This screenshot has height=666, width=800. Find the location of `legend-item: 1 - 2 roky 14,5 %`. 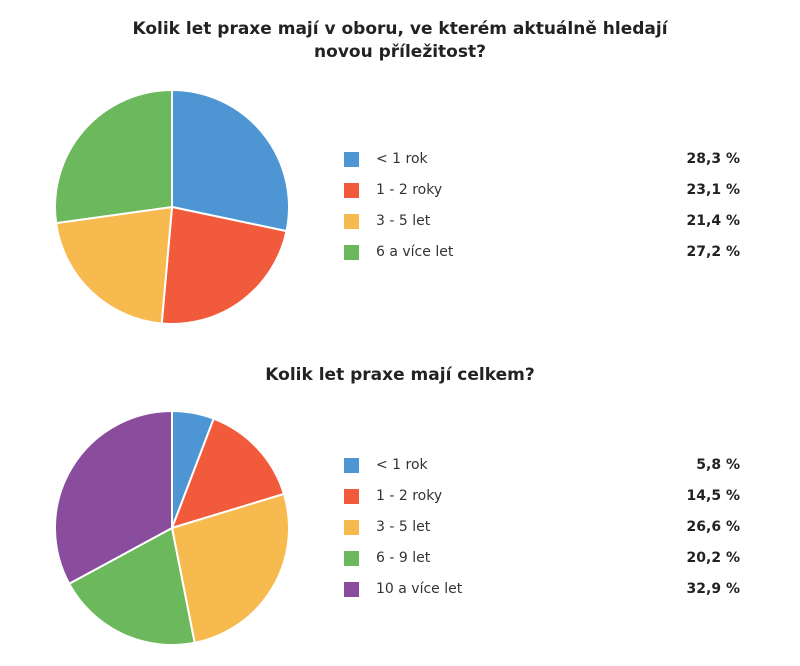

legend-item: 1 - 2 roky 14,5 % is located at coordinates (542, 500).